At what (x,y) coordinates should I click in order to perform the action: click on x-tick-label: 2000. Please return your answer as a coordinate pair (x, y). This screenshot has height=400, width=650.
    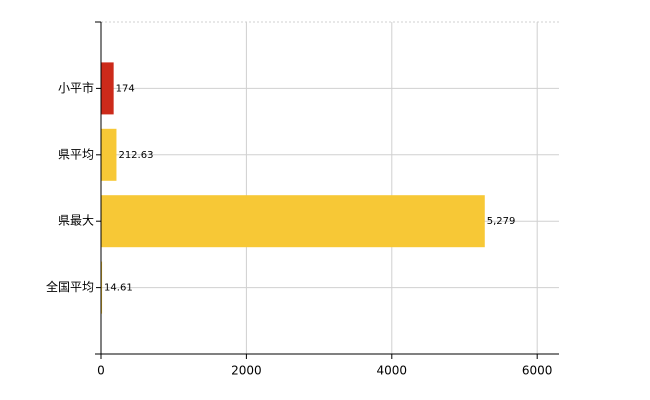
    Looking at the image, I should click on (246, 371).